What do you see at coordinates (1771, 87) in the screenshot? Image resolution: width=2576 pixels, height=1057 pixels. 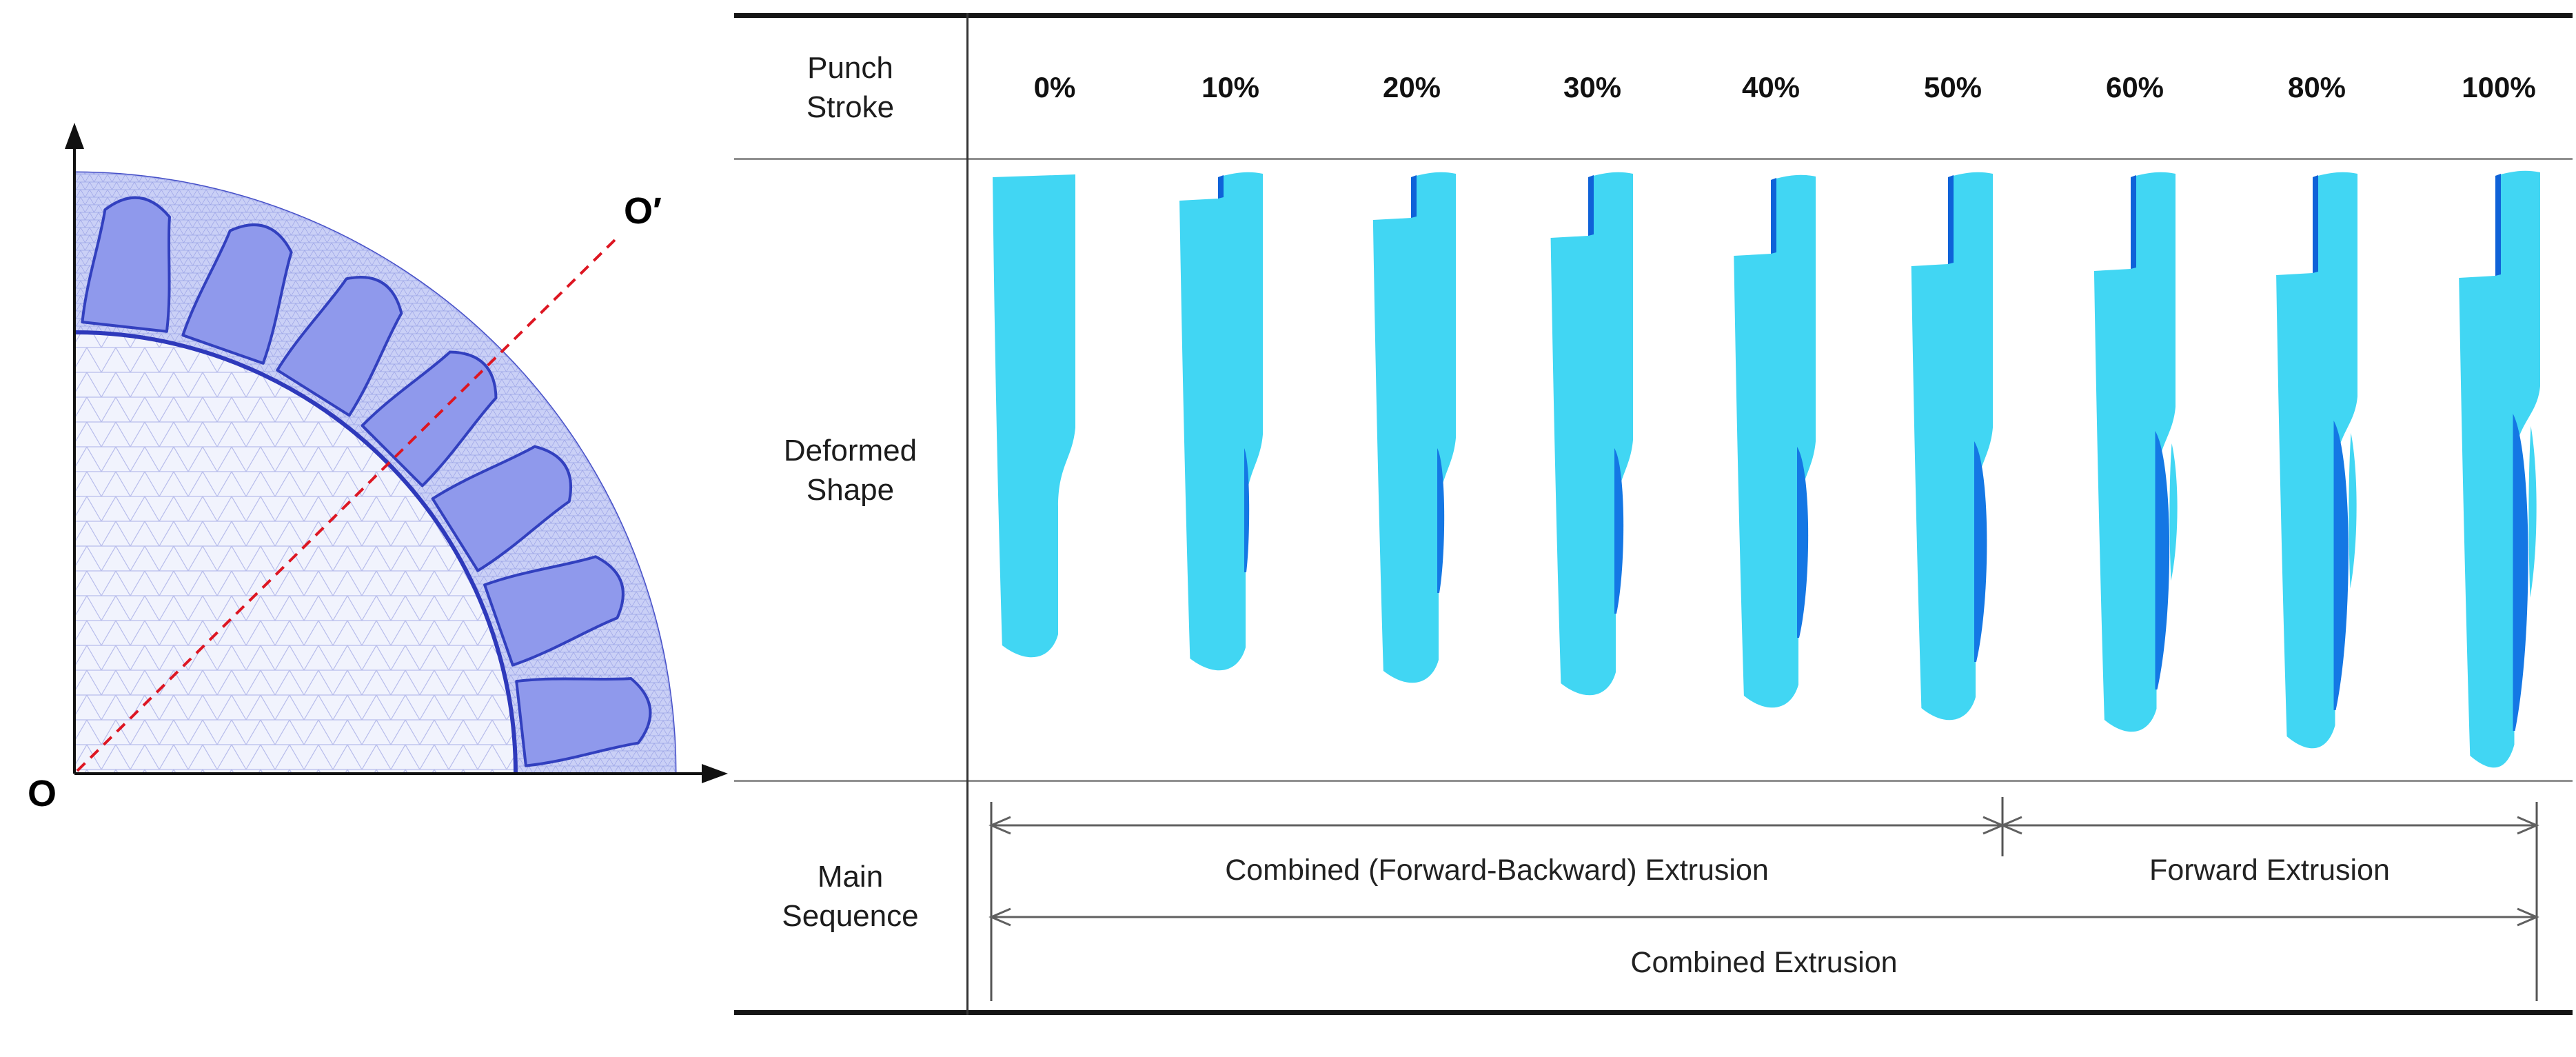 I see `punch-stroke-value: 40%` at bounding box center [1771, 87].